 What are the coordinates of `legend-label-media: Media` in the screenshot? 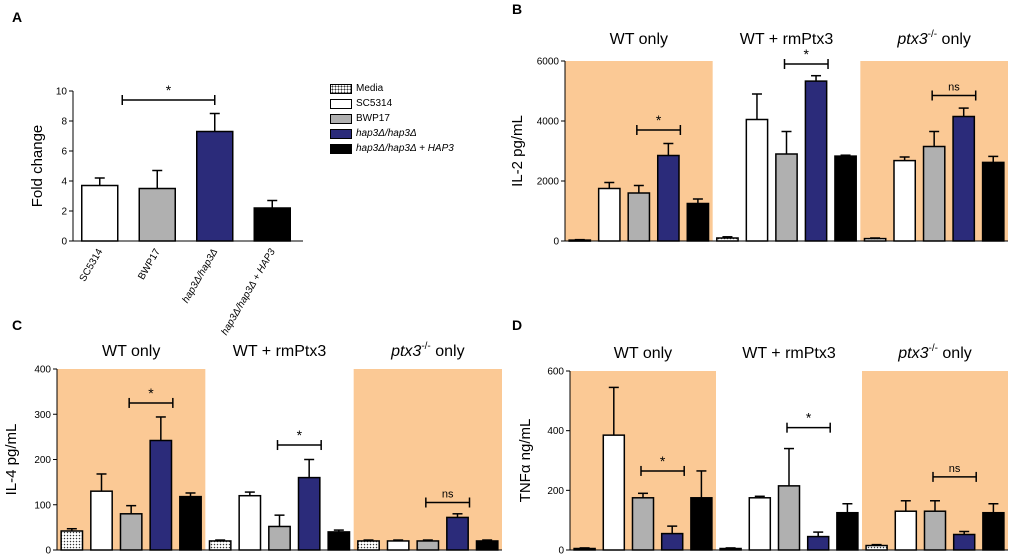 It's located at (370, 88).